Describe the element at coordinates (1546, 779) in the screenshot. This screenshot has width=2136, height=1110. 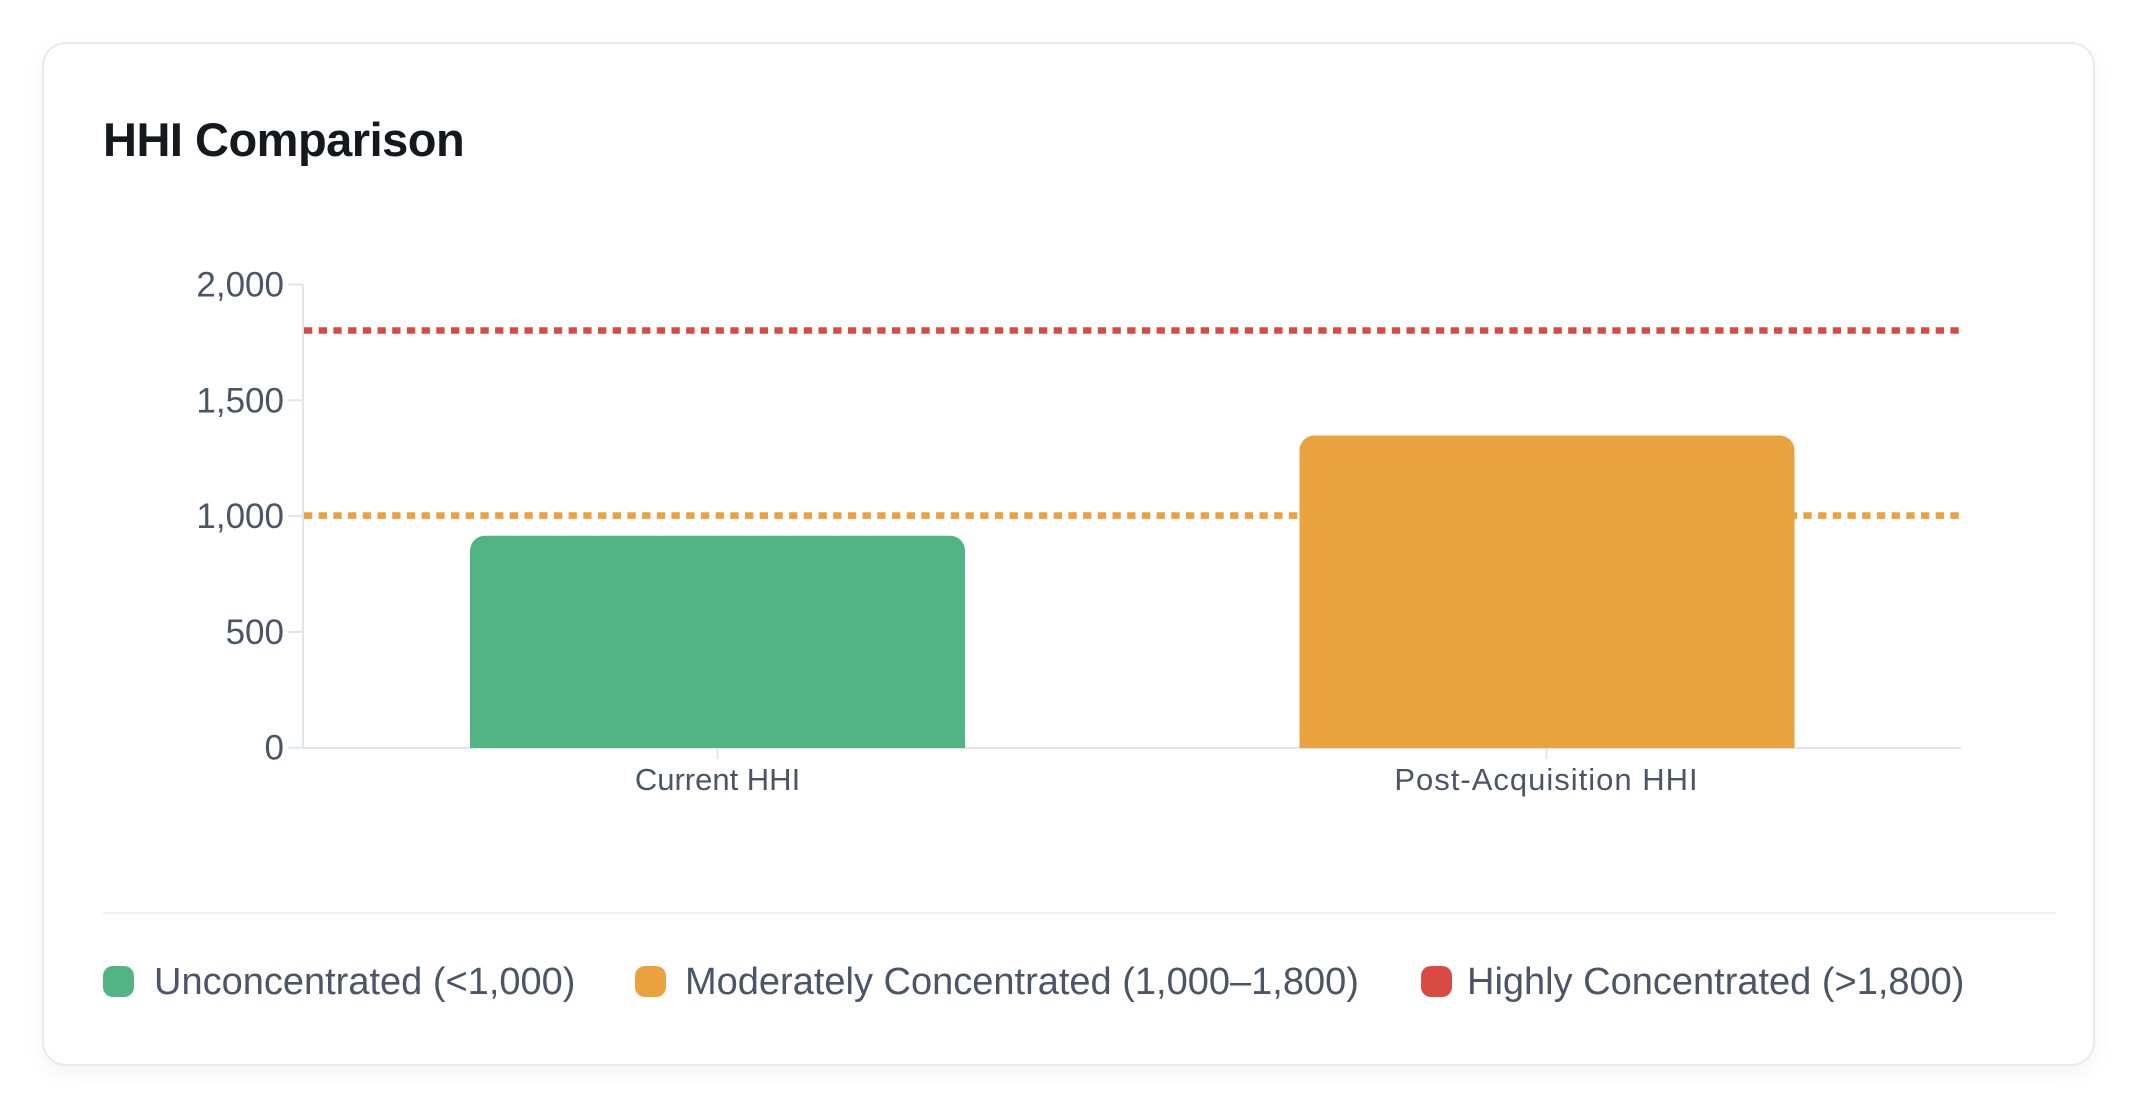
I see `svg-text: Post-Acquisition HHI` at that location.